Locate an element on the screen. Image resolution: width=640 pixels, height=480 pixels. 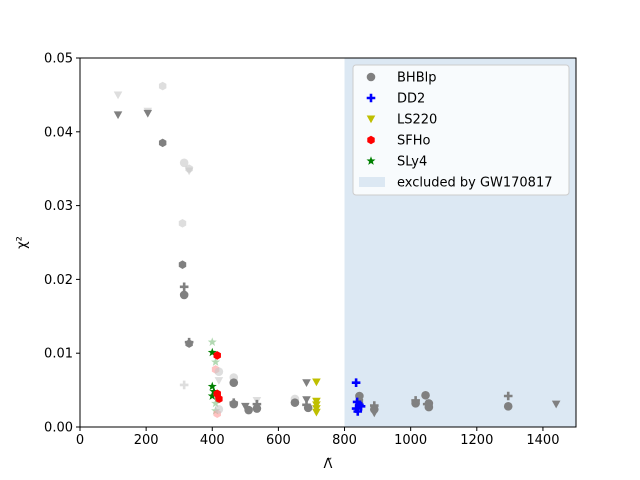
x-axis-label: Λ̃ is located at coordinates (328, 464).